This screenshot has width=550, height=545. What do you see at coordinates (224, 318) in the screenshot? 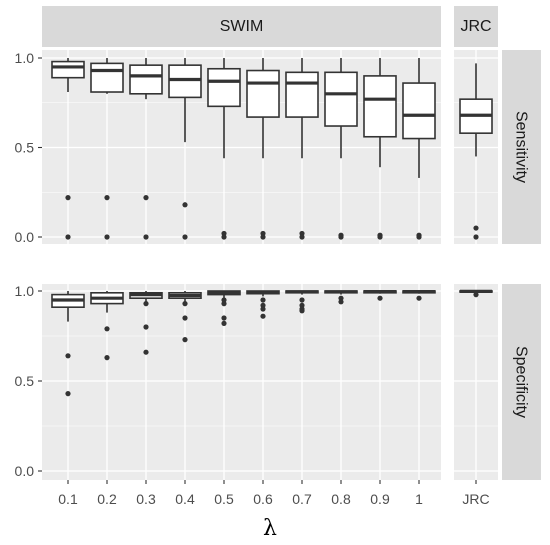
I see `box-specificity-swim-0.5-outlier-2` at bounding box center [224, 318].